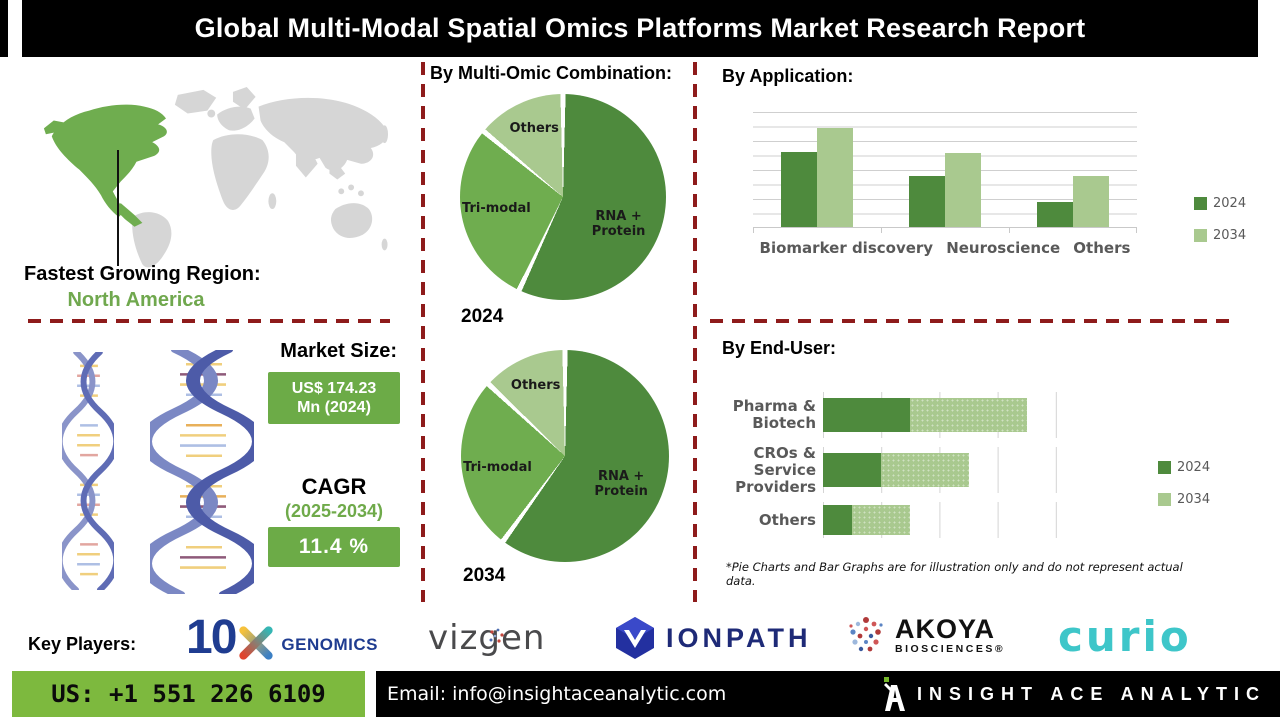 The image size is (1280, 720). Describe the element at coordinates (927, 201) in the screenshot. I see `bar-neuroscience-2024` at that location.